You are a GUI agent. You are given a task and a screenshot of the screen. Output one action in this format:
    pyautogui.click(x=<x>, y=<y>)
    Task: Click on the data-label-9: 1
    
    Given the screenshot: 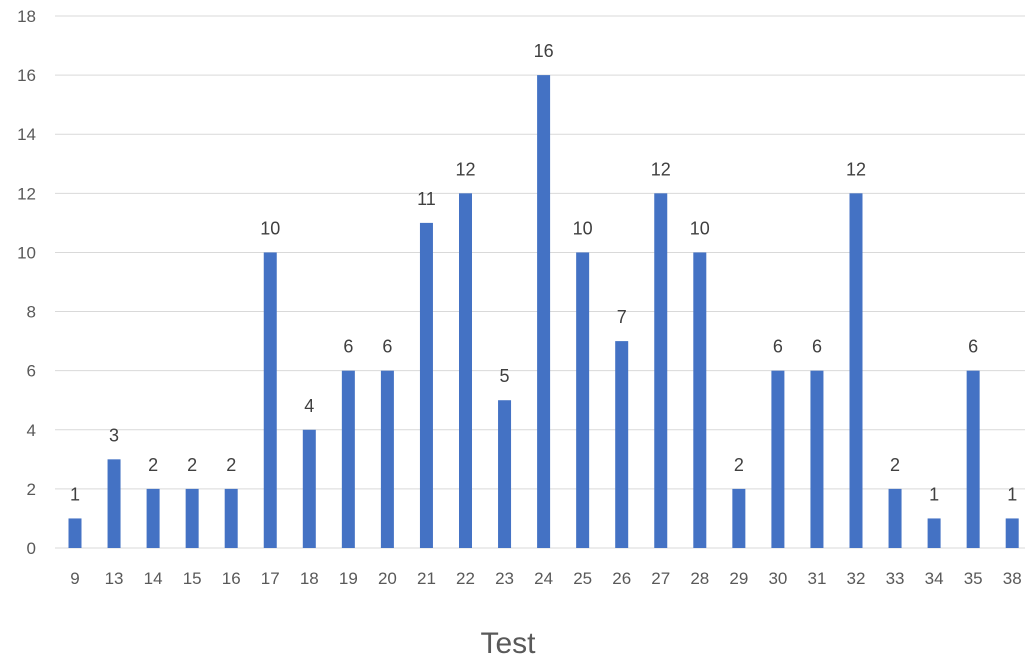 What is the action you would take?
    pyautogui.click(x=75, y=494)
    